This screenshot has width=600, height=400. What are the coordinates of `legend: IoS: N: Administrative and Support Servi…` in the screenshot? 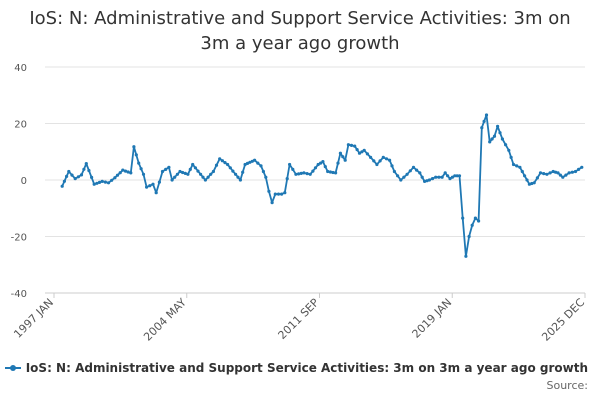 It's located at (300, 368).